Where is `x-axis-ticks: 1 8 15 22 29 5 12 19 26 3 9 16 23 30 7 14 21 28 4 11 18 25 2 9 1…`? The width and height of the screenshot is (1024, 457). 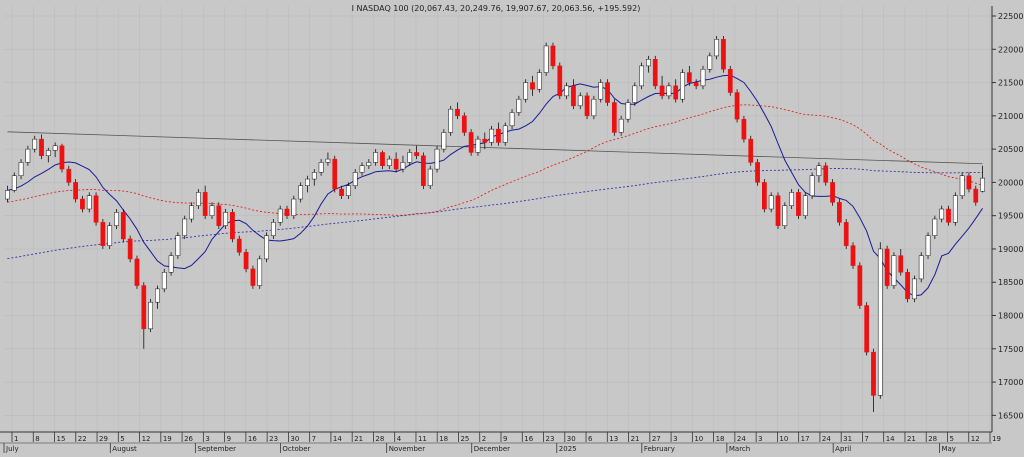 x-axis-ticks: 1 8 15 22 29 5 12 19 26 3 9 16 23 30 7 14 21 28 4 11 18 25 2 9 1… is located at coordinates (500, 442).